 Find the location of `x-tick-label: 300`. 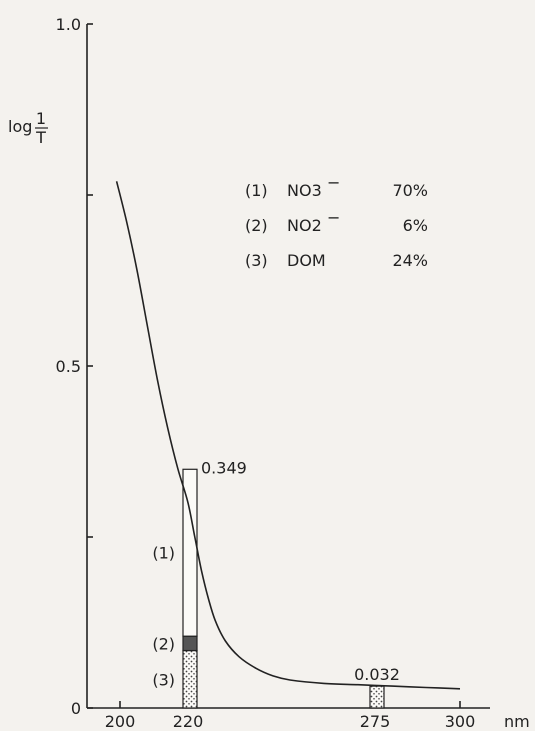

x-tick-label: 300 is located at coordinates (460, 721).